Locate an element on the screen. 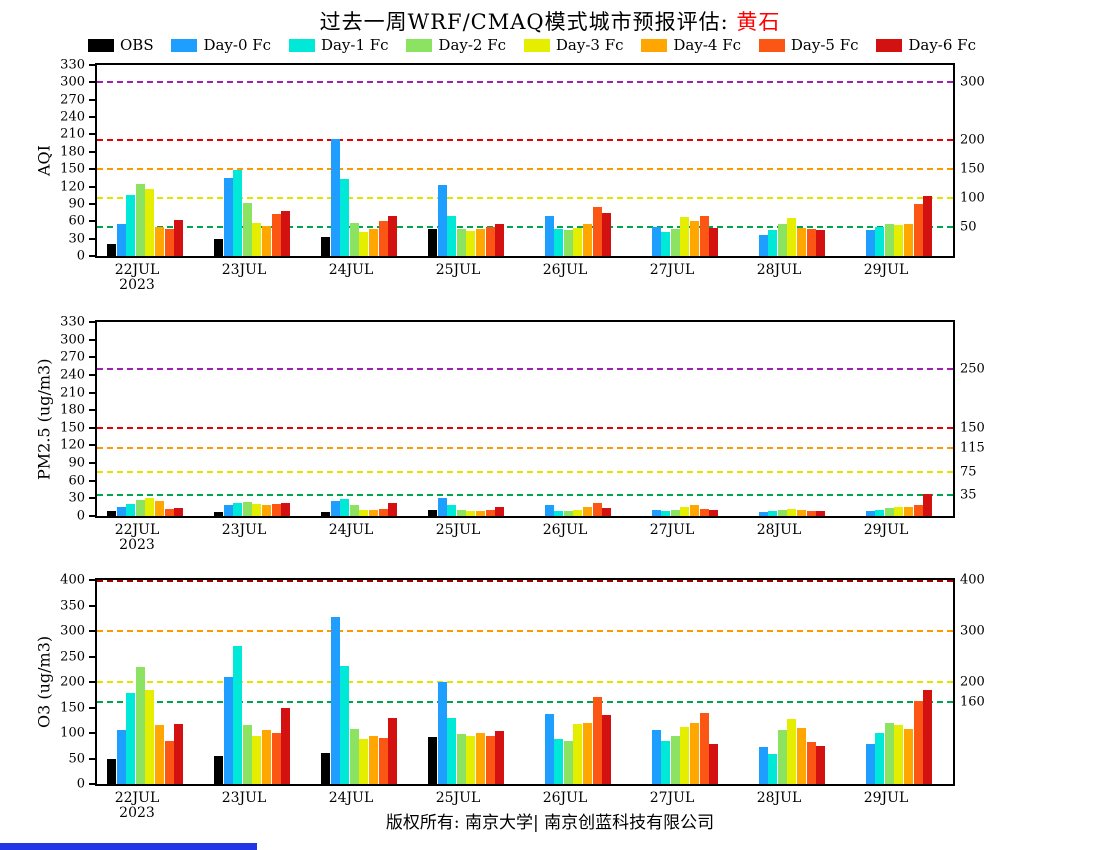  y-tick-label: 200 is located at coordinates (72, 682).